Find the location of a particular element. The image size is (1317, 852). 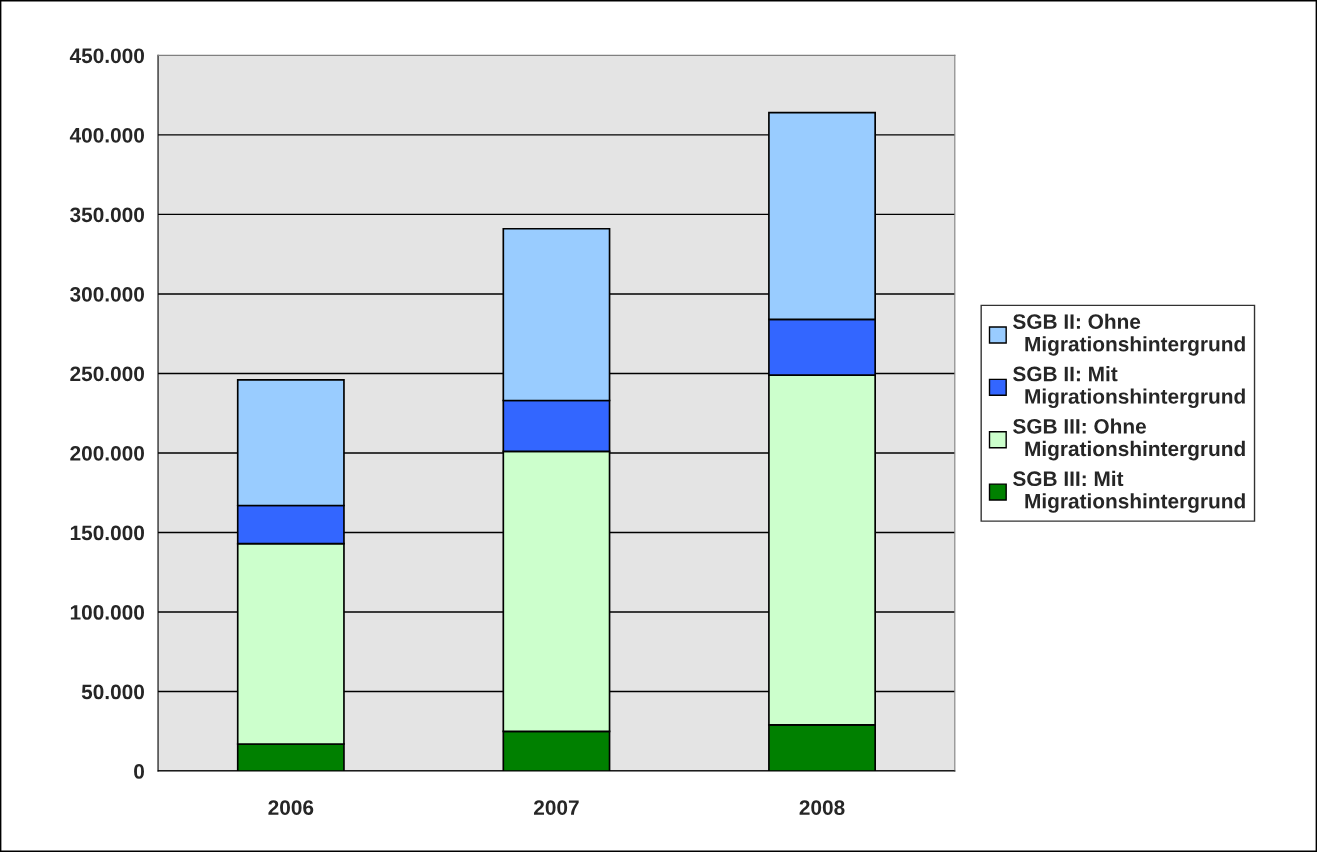

y-tick-label: 0 is located at coordinates (139, 771).